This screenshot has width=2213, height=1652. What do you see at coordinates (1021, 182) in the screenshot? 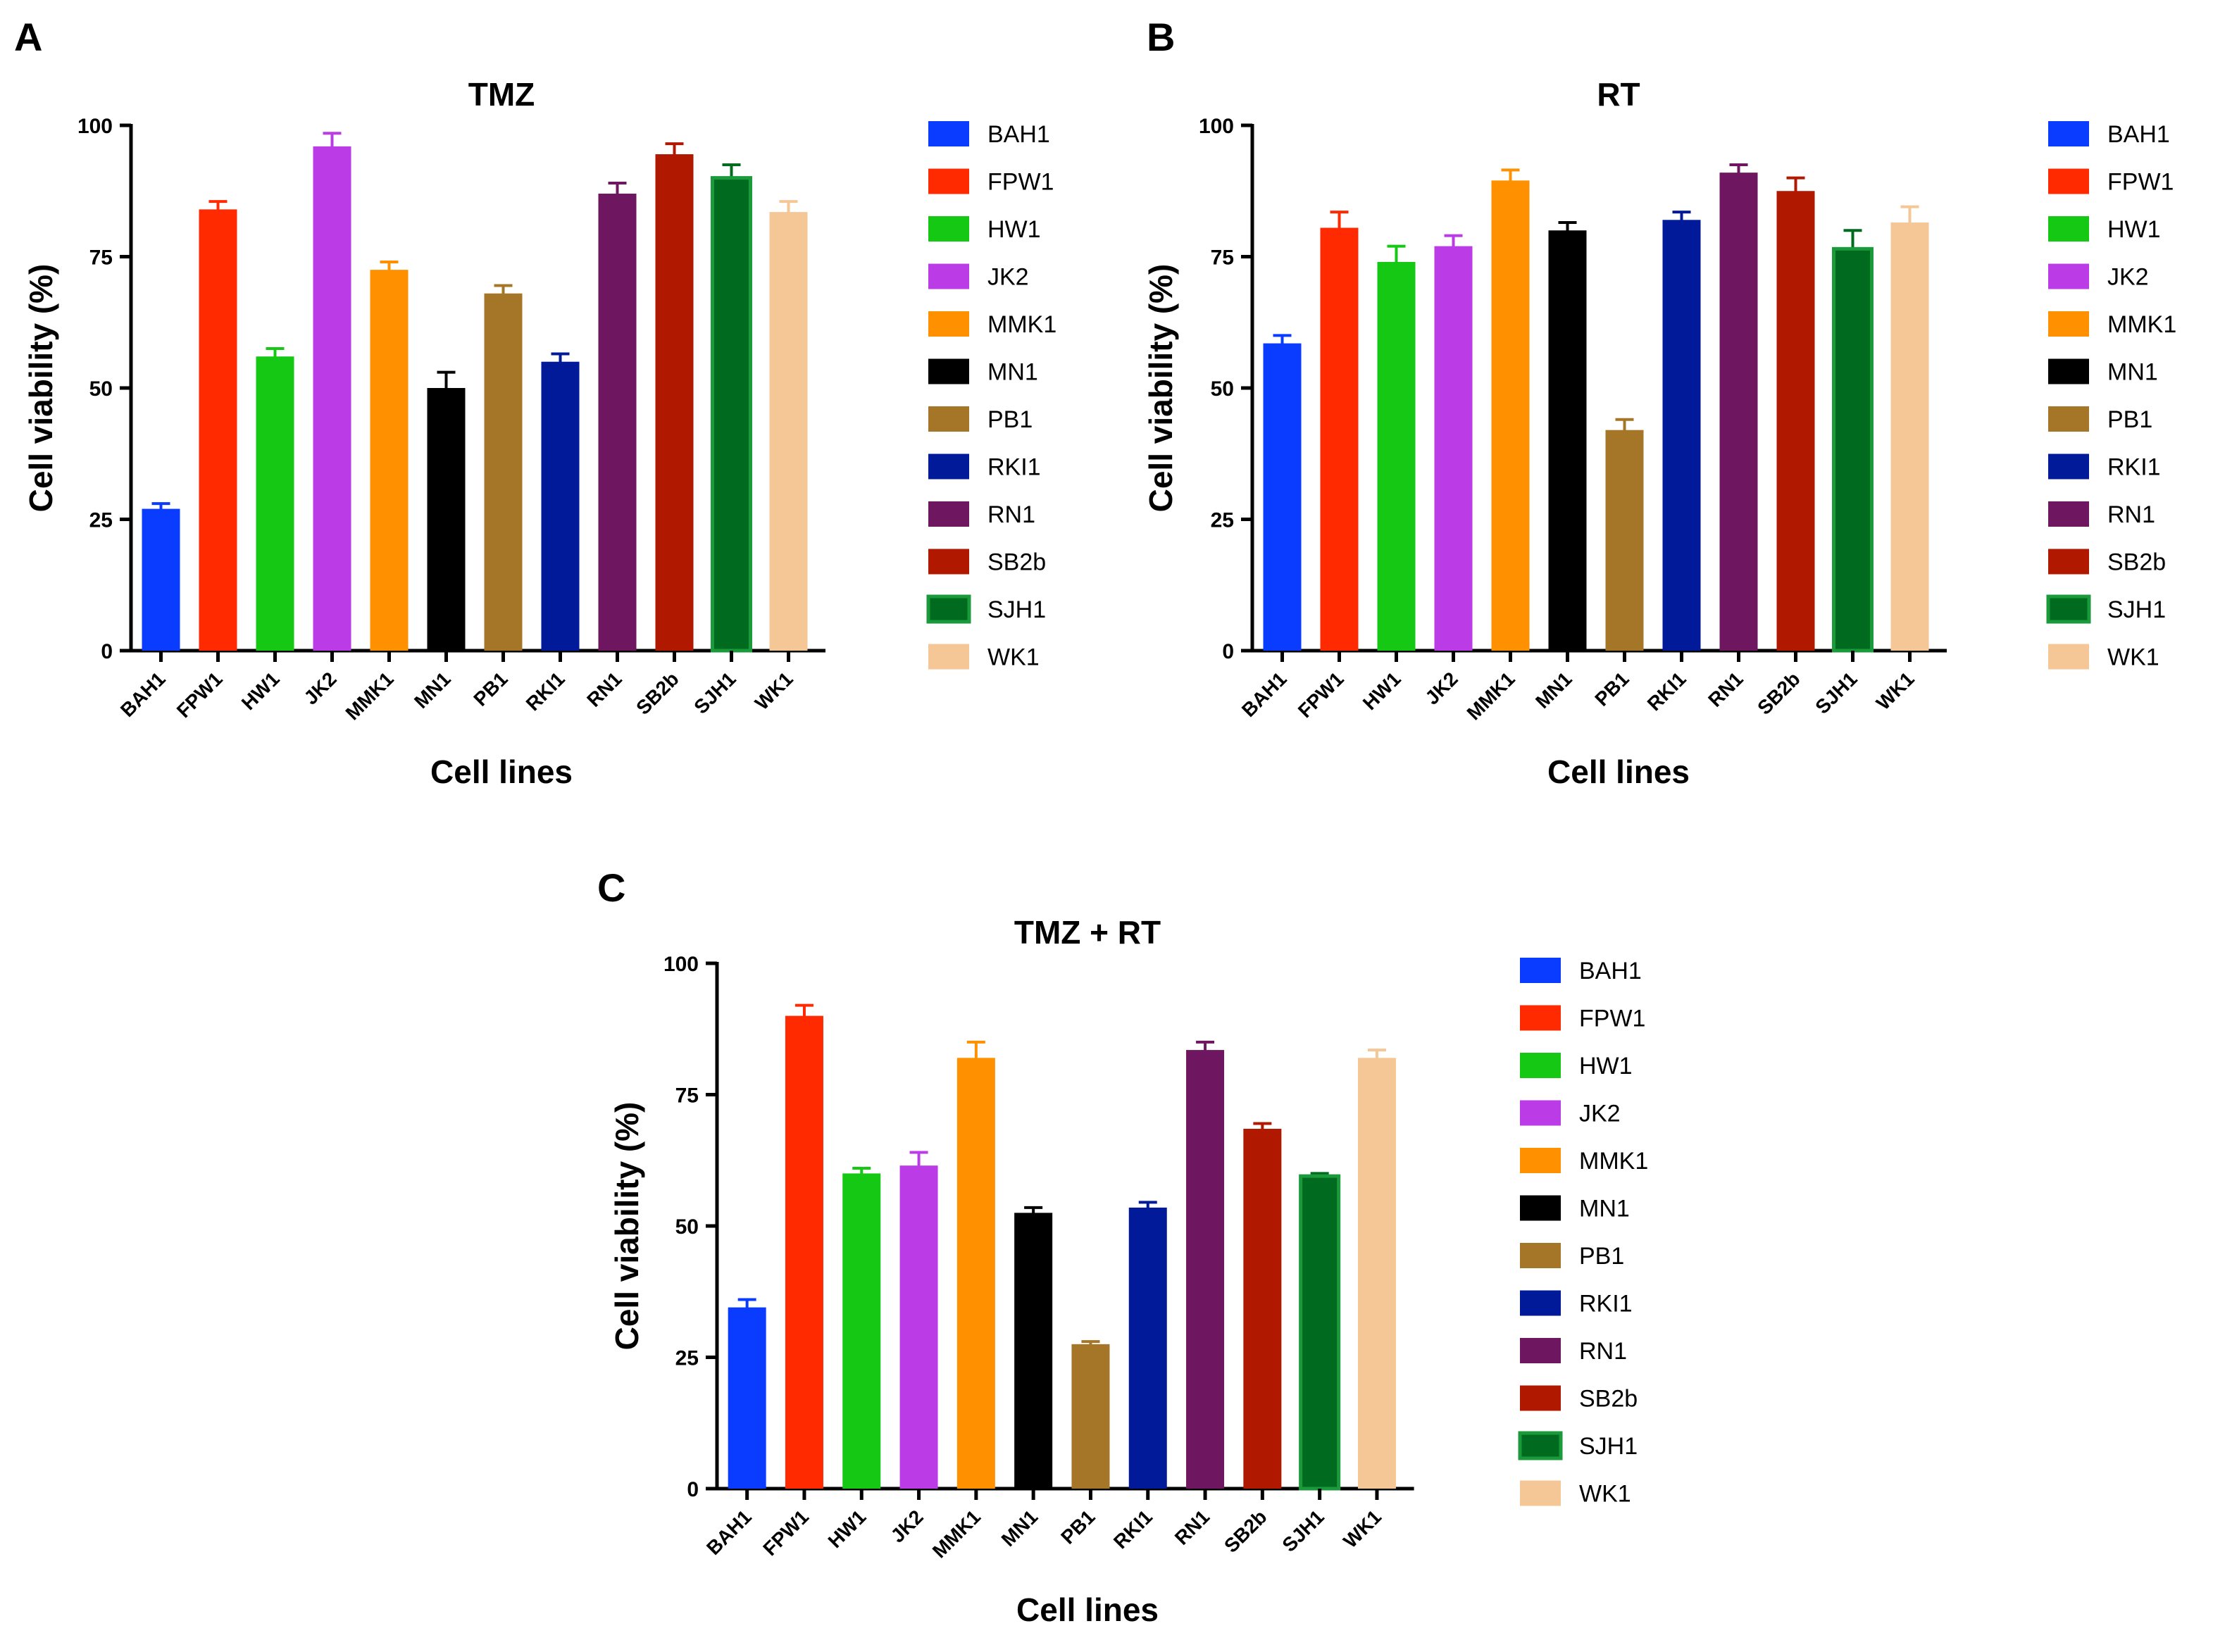
I see `legend-label: FPW1` at bounding box center [1021, 182].